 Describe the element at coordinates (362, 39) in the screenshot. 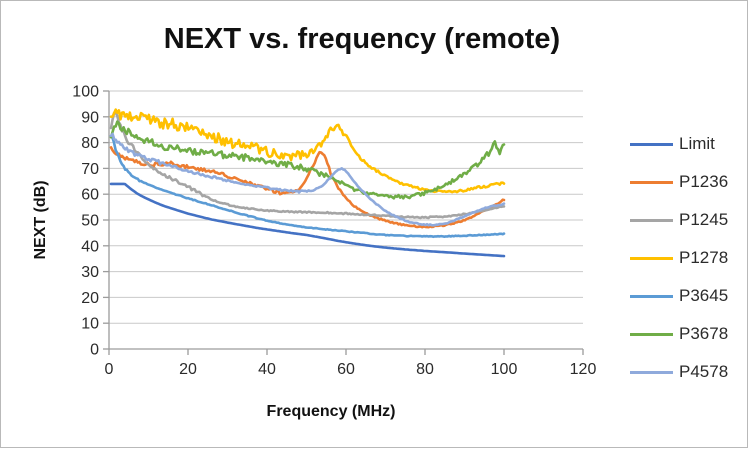

I see `chart-title: NEXT vs. frequency (remote)` at that location.